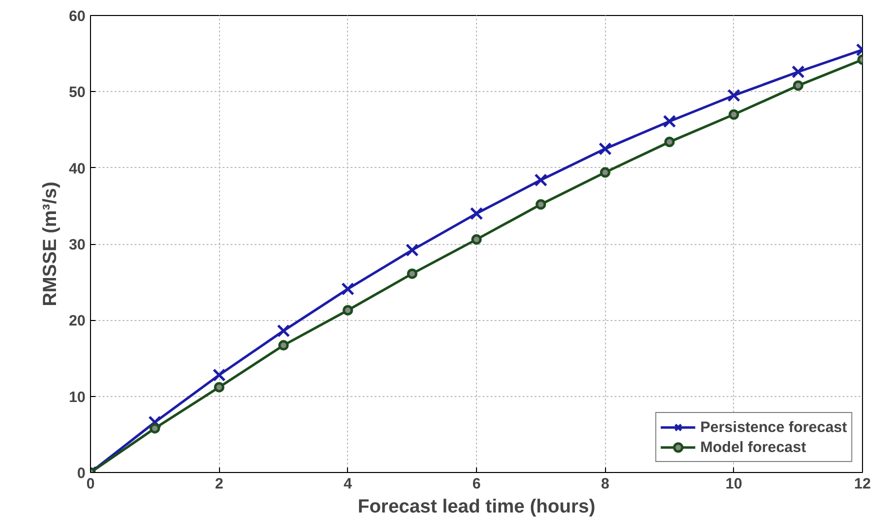 The height and width of the screenshot is (527, 892). I want to click on y-tick-label: 40, so click(77, 169).